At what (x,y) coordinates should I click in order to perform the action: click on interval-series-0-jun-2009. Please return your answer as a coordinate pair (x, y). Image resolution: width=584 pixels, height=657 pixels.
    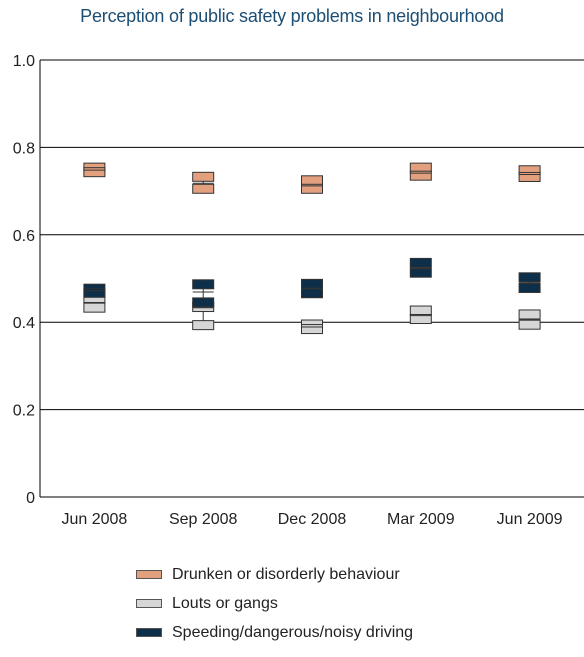
    Looking at the image, I should click on (529, 173).